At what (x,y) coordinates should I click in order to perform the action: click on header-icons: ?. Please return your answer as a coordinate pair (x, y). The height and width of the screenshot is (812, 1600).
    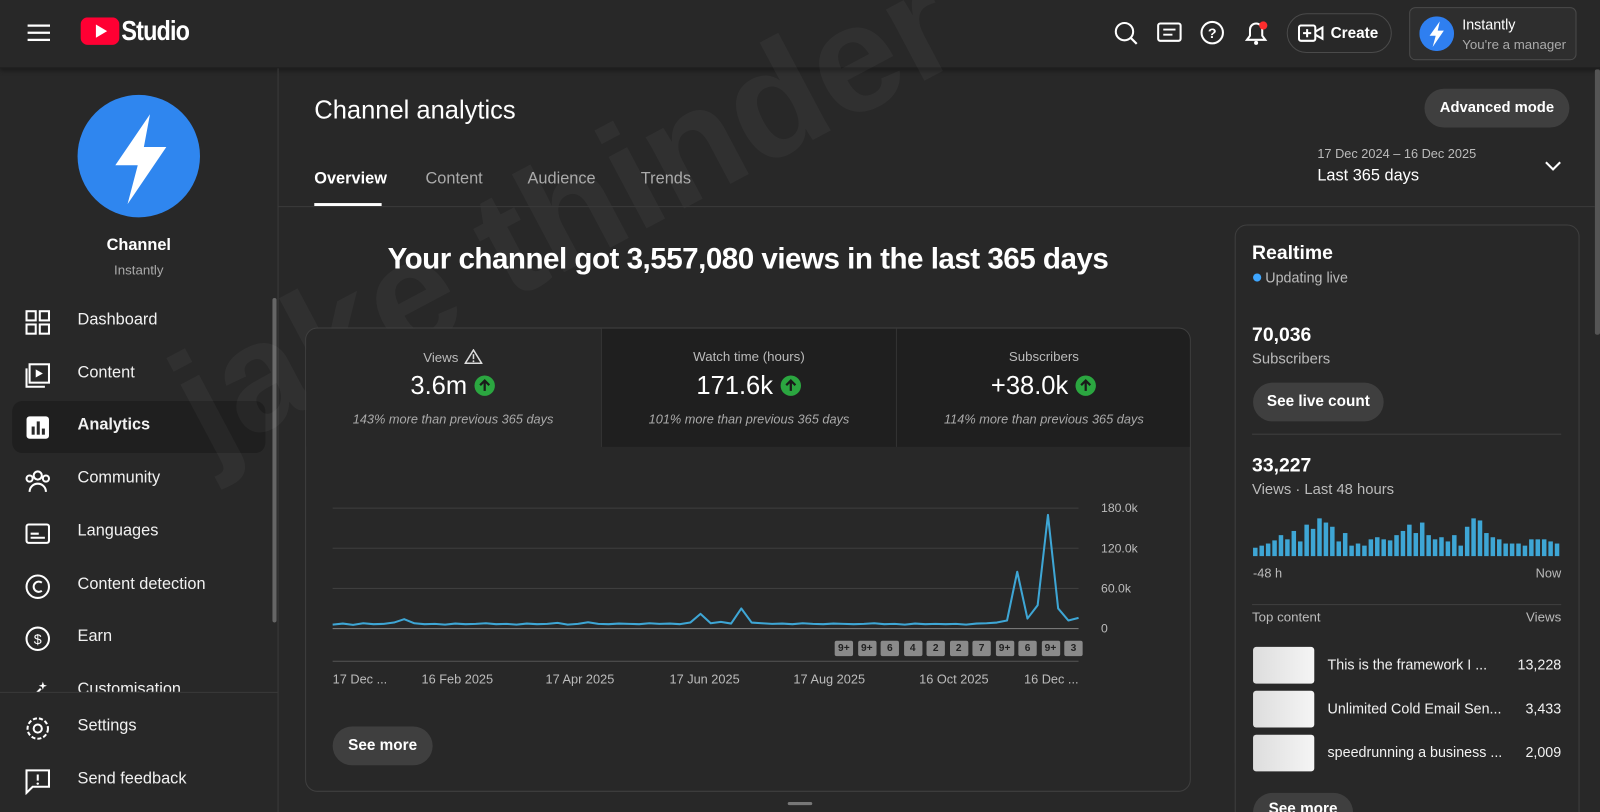
    Looking at the image, I should click on (1194, 33).